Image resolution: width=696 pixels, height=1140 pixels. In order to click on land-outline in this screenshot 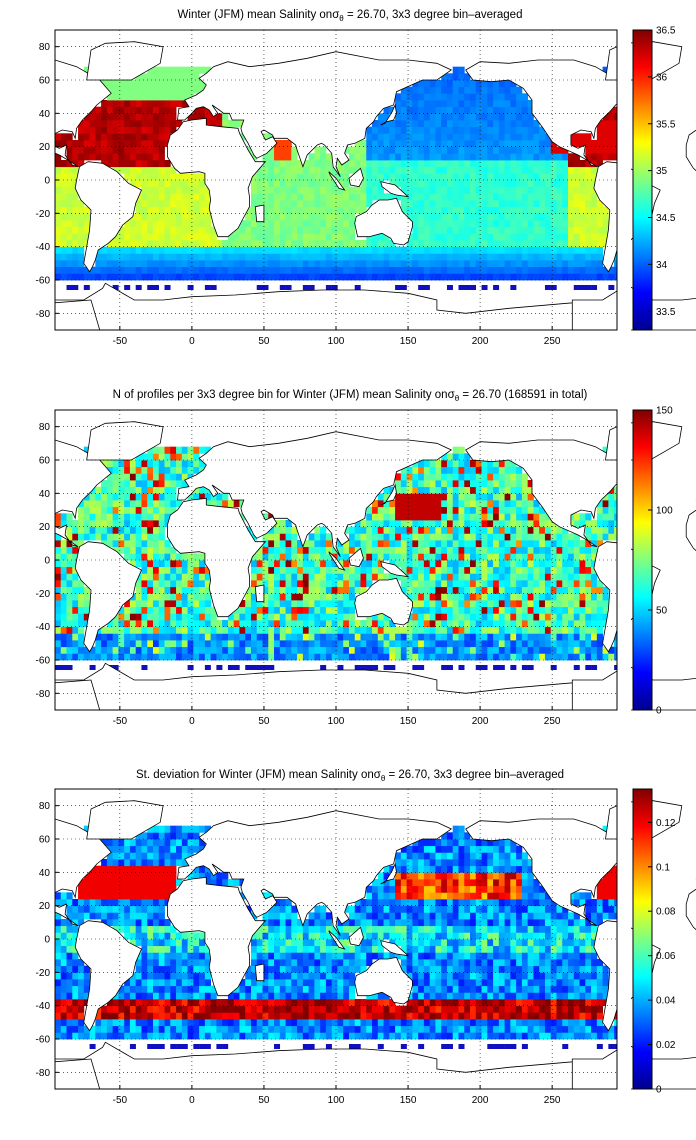, I will do `click(395, 189)`.